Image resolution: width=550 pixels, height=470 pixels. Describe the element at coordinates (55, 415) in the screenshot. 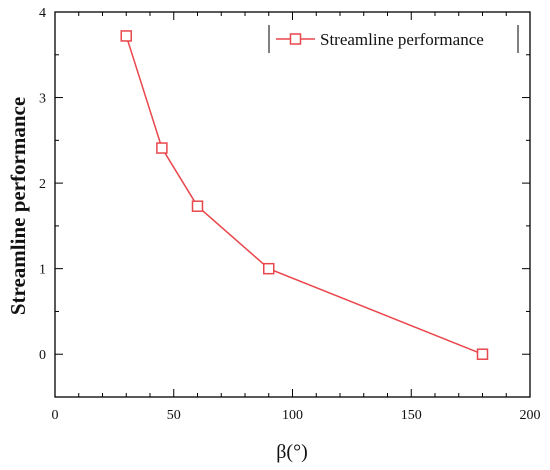

I see `x-tick-label: 0` at that location.